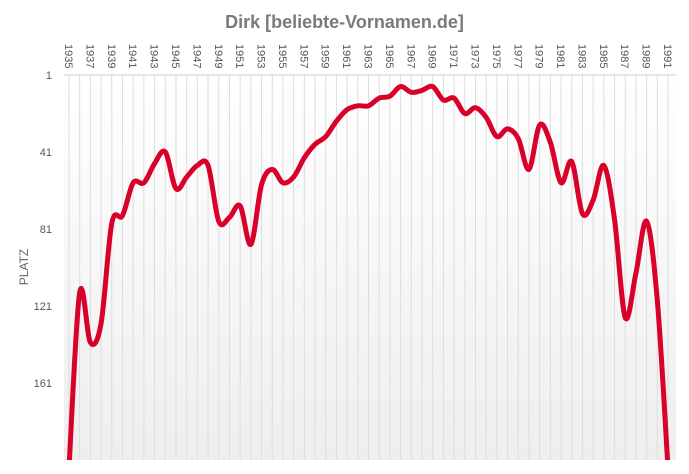 The height and width of the screenshot is (474, 689). I want to click on y-axis: 1 41 81 121 161, so click(43, 230).